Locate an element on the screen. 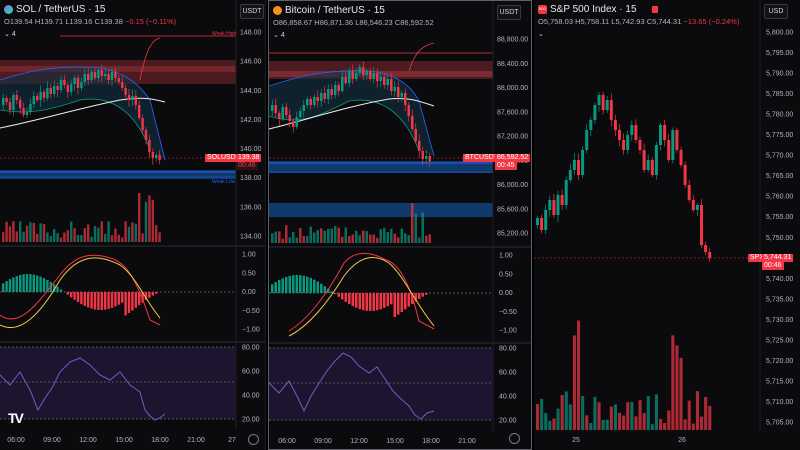 The height and width of the screenshot is (450, 800). time-axis-label: 27 is located at coordinates (232, 440).